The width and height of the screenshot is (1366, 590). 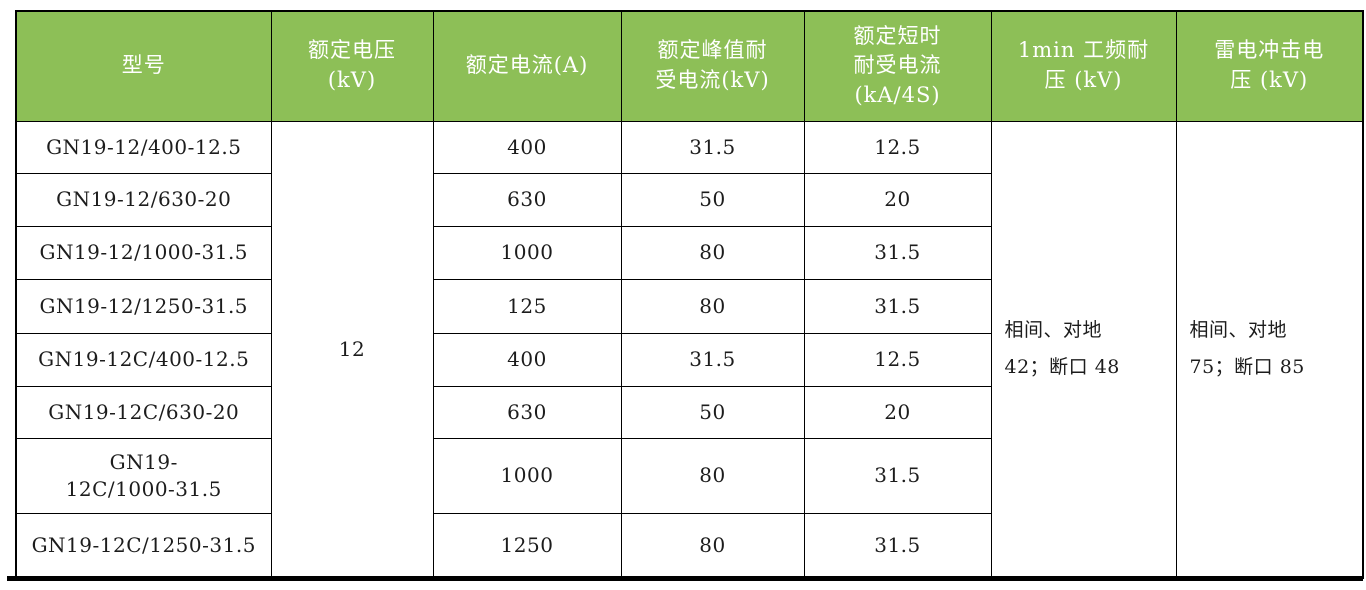 I want to click on rated-current-cell: 125, so click(x=527, y=306).